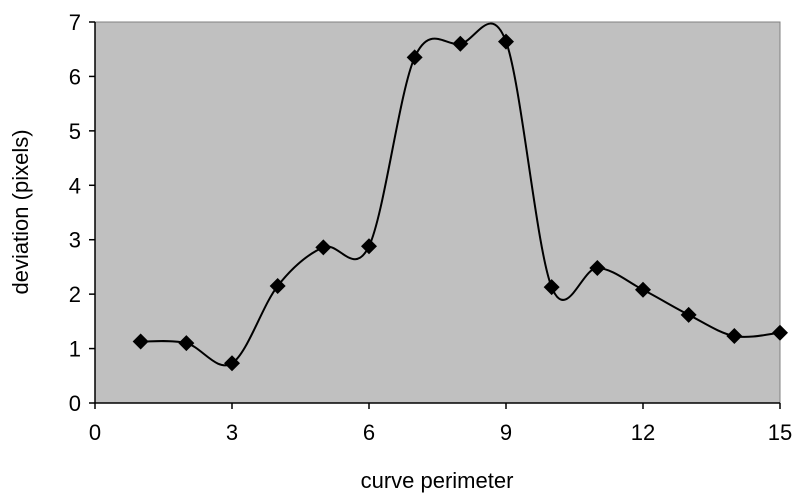 The image size is (795, 502). I want to click on y-tick-label: 1, so click(75, 349).